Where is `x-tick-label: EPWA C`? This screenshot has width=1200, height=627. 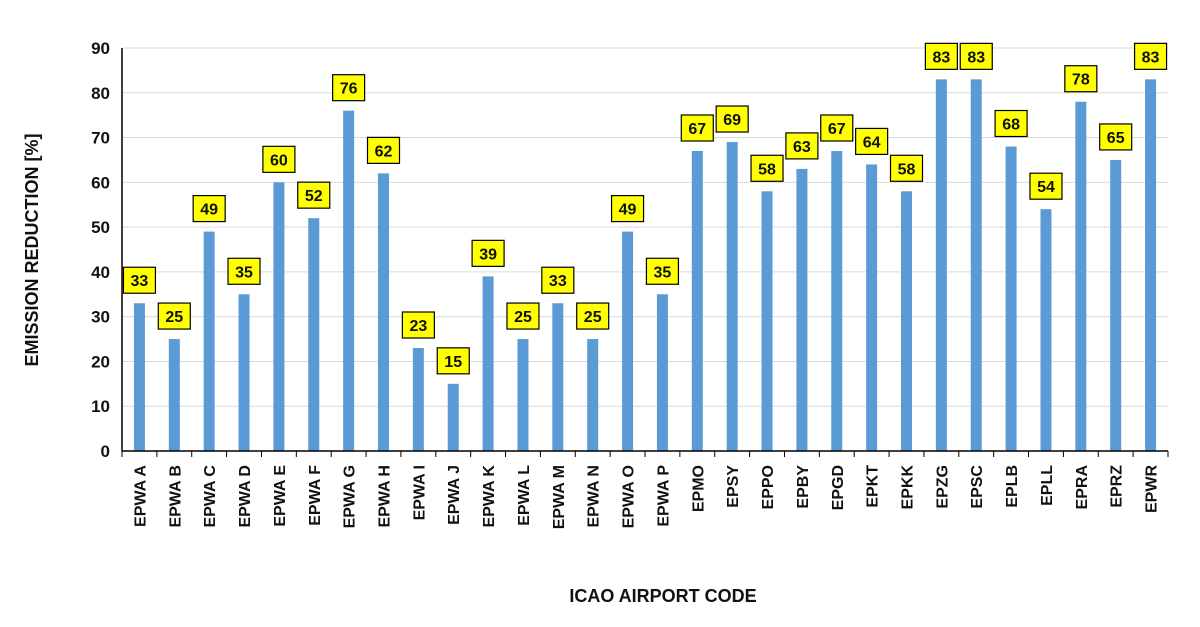 x-tick-label: EPWA C is located at coordinates (210, 496).